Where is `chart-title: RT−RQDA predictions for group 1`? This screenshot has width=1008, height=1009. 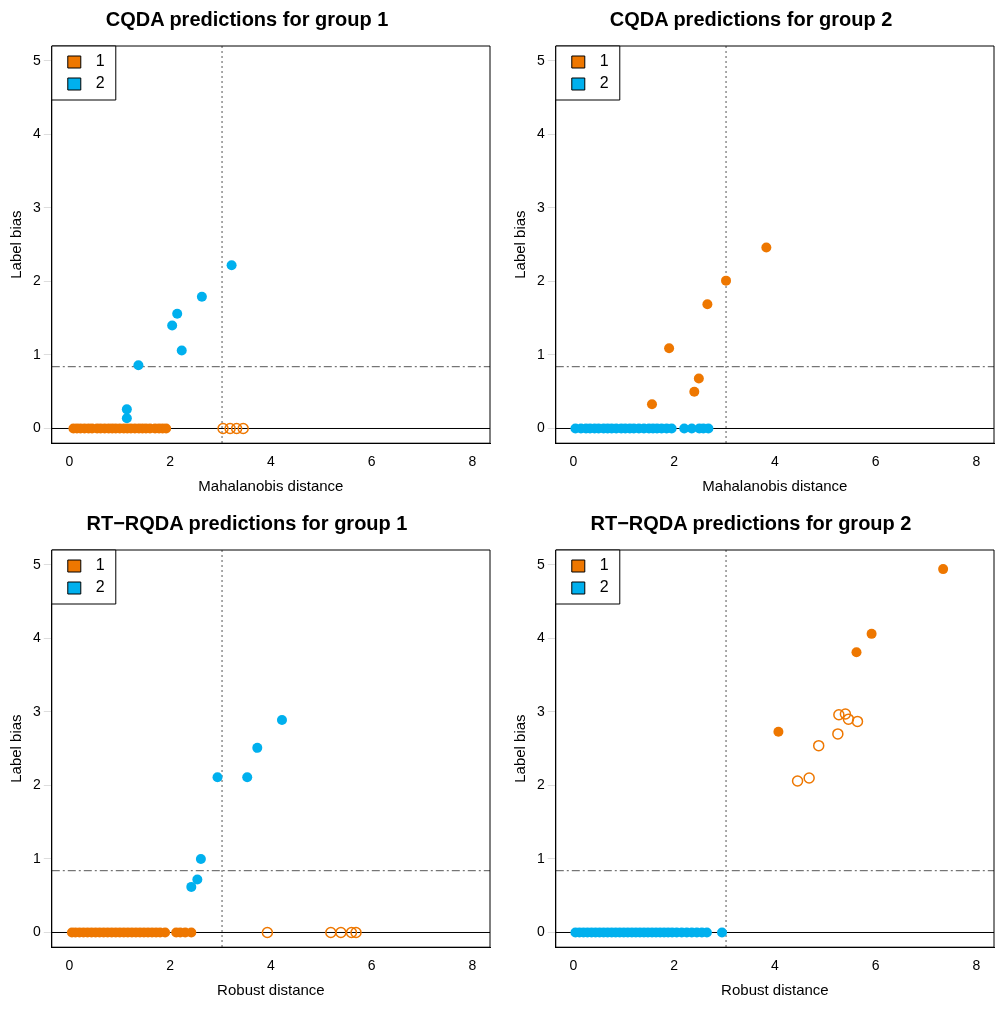 chart-title: RT−RQDA predictions for group 1 is located at coordinates (247, 522).